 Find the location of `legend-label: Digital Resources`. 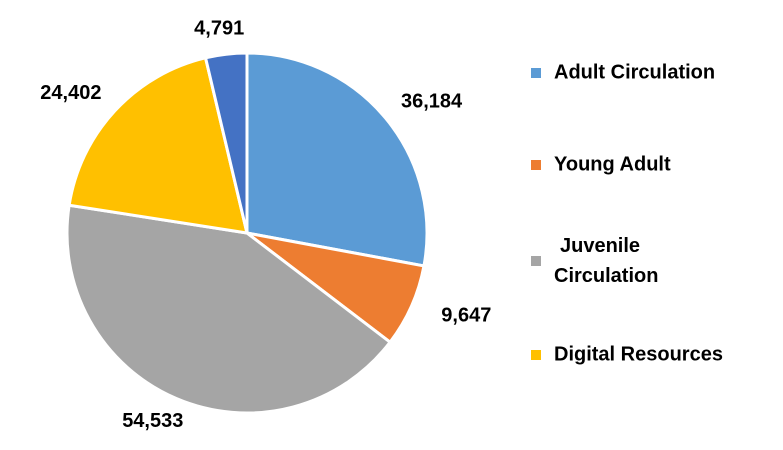

legend-label: Digital Resources is located at coordinates (638, 354).